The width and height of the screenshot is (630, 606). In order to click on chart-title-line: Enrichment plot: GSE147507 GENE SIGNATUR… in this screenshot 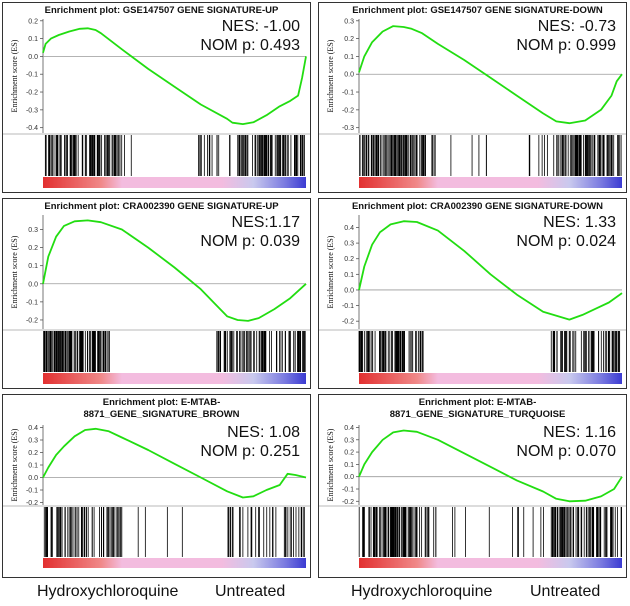, I will do `click(477, 10)`.